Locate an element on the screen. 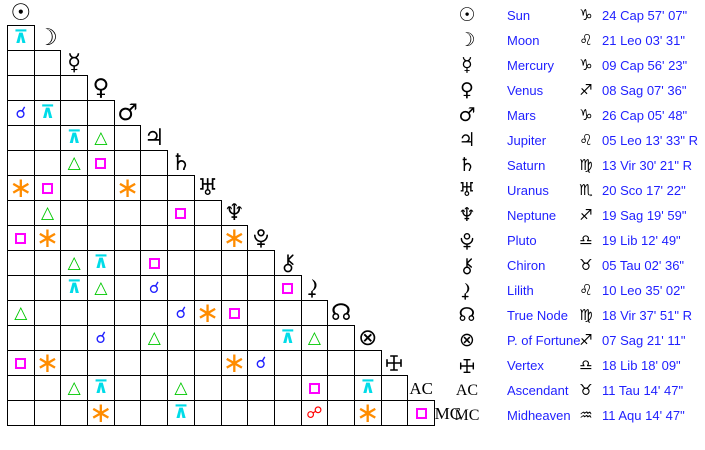  aspect-grid-row: ∗ ∗ is located at coordinates (141, 237).